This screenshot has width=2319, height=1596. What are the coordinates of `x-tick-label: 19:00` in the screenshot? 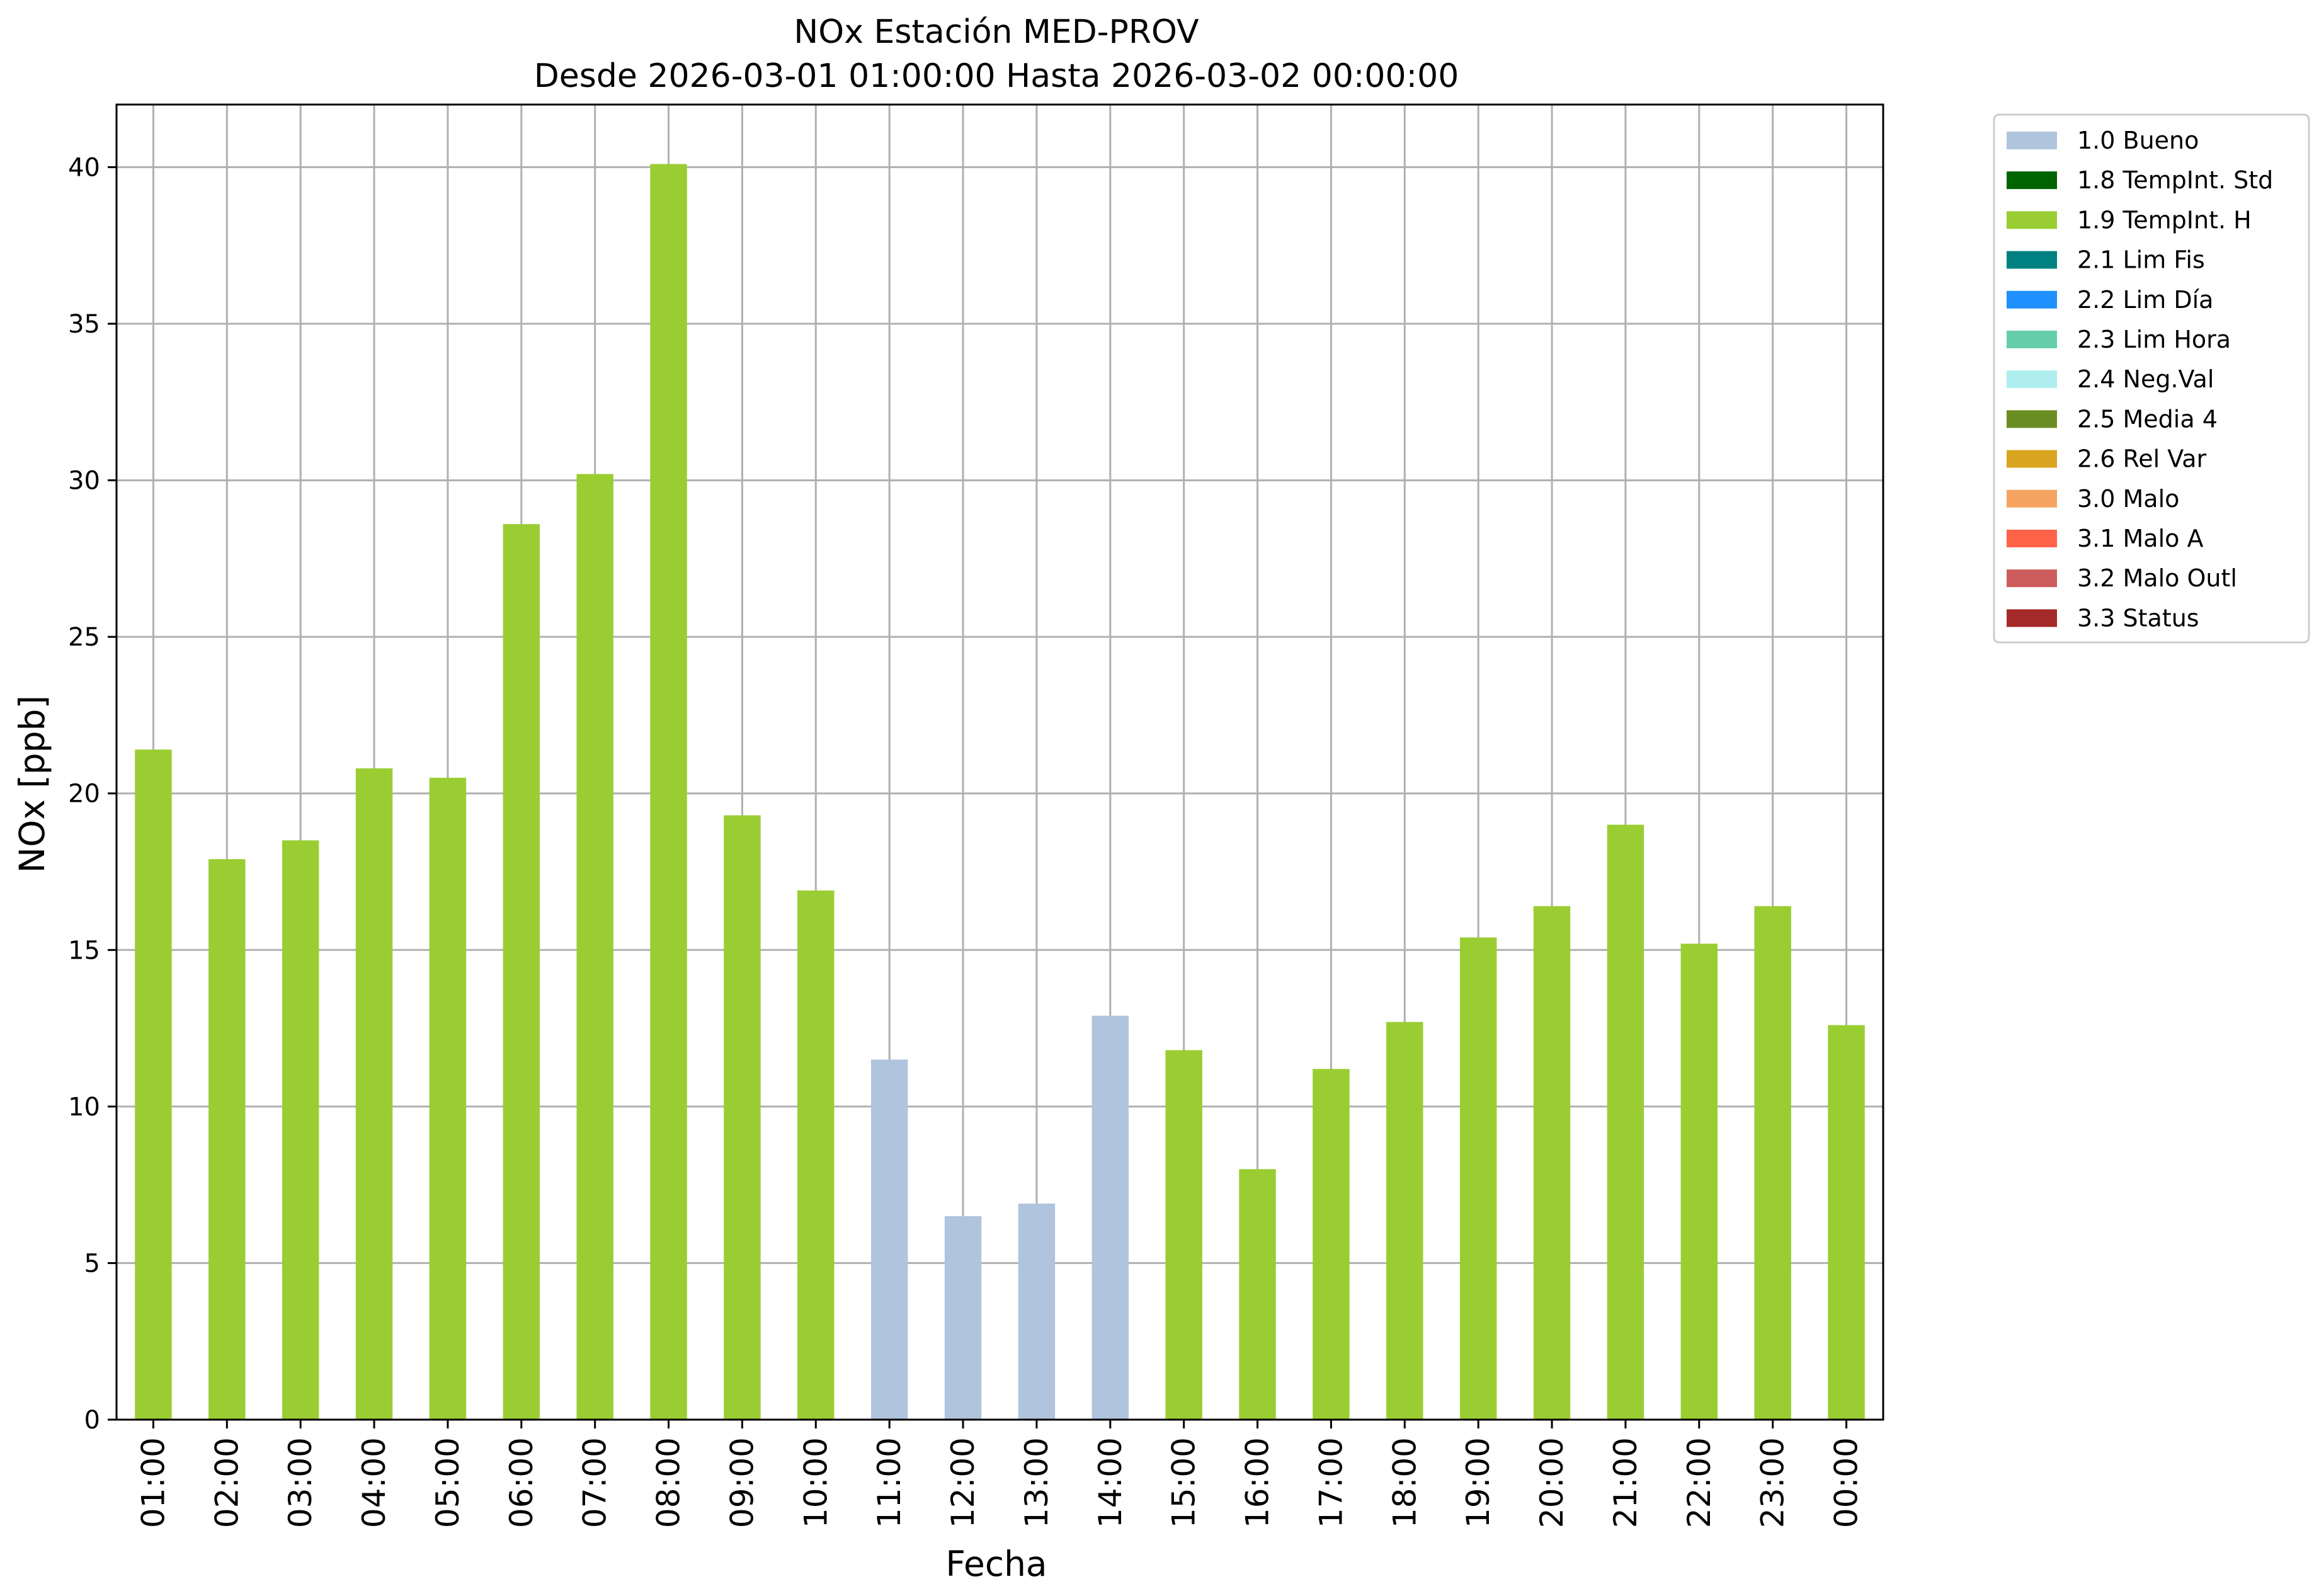 It's located at (1478, 1482).